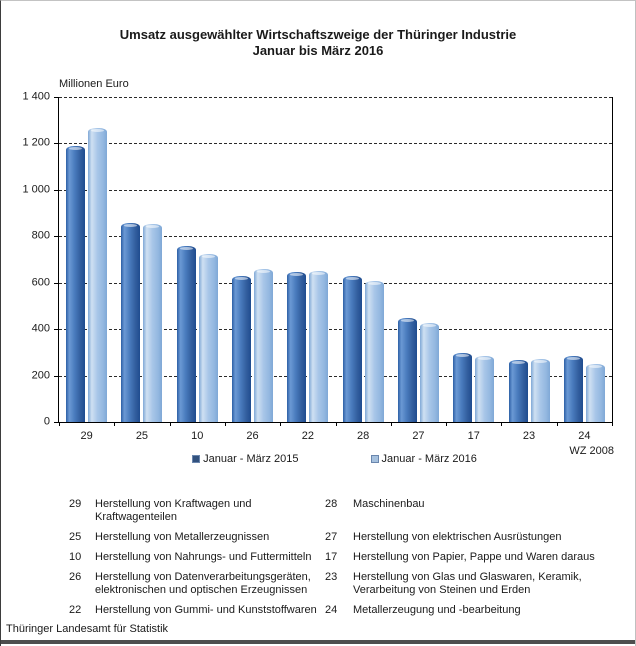 This screenshot has width=636, height=646. I want to click on y-axis-tick-label: 1 000, so click(36, 189).